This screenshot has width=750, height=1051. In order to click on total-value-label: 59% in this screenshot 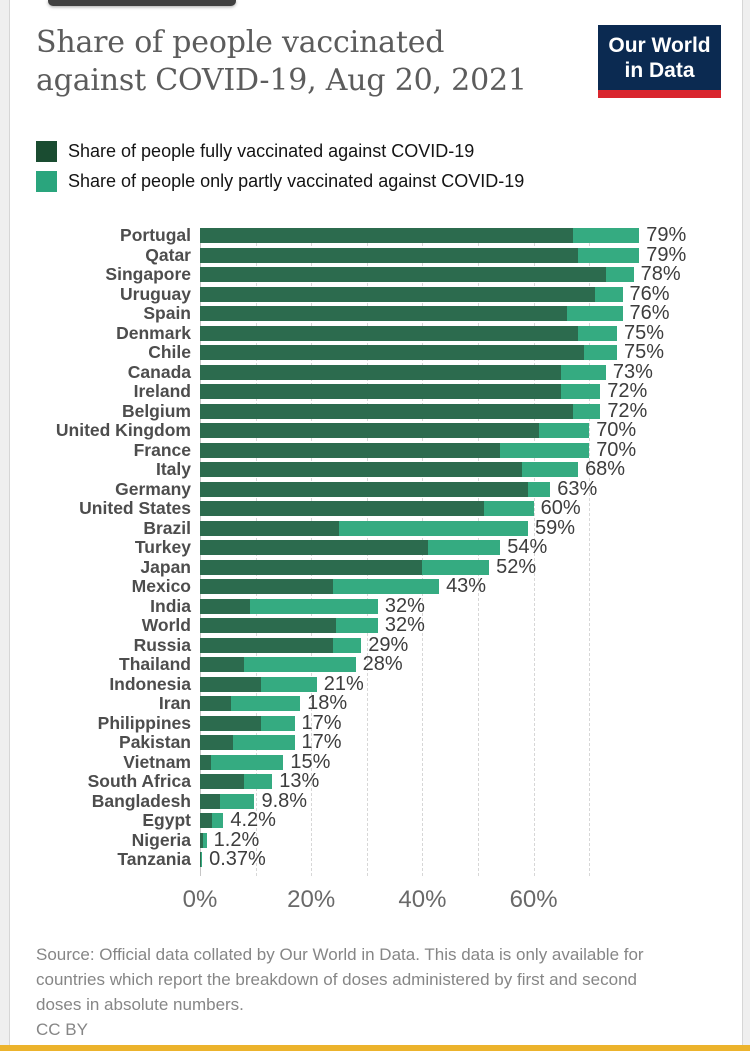, I will do `click(555, 527)`.